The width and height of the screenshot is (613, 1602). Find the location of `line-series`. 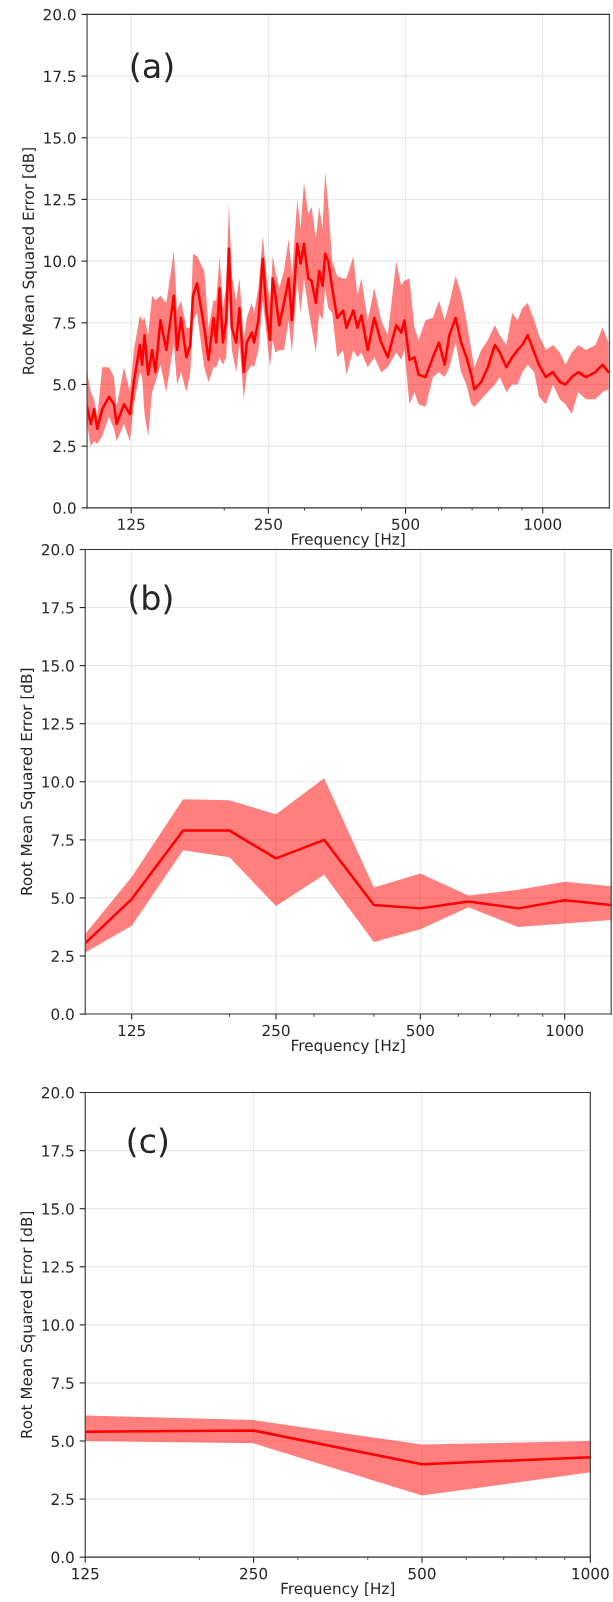

line-series is located at coordinates (338, 1447).